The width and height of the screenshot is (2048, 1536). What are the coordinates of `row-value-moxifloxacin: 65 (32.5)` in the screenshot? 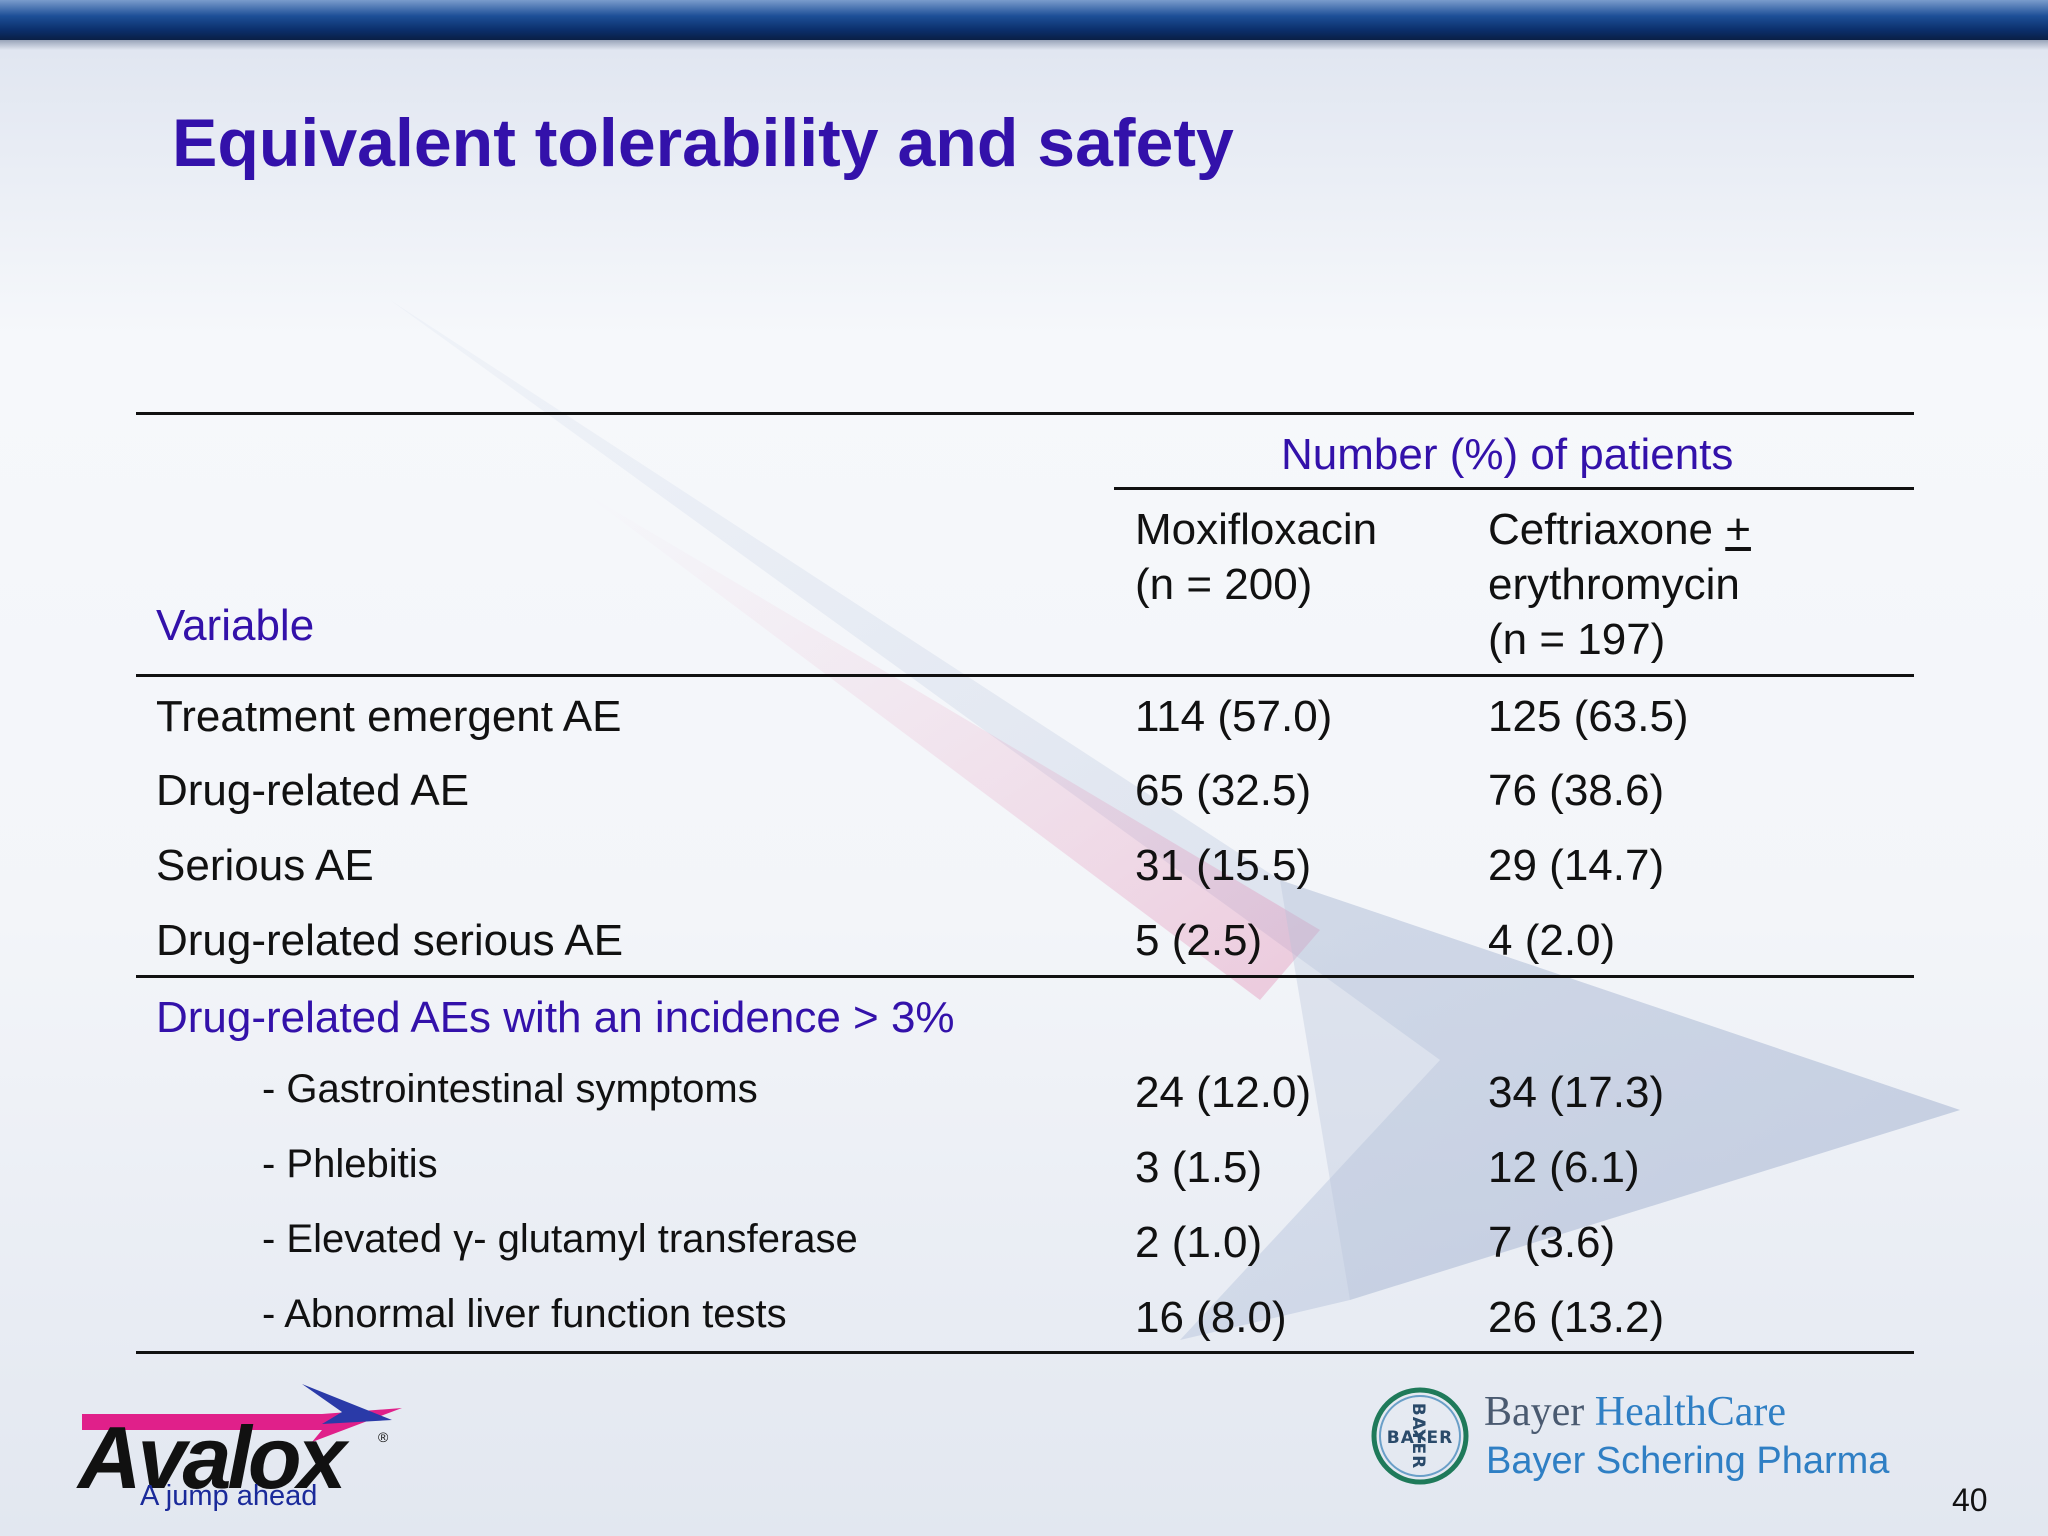 It's located at (1223, 790).